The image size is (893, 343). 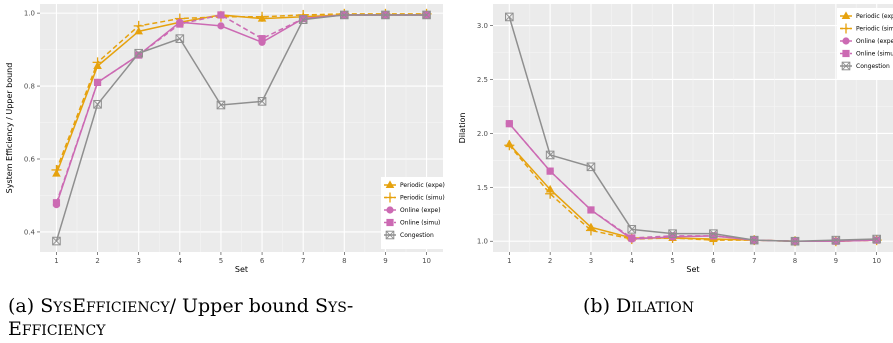 What do you see at coordinates (462, 128) in the screenshot?
I see `y-axis-title: Dilation` at bounding box center [462, 128].